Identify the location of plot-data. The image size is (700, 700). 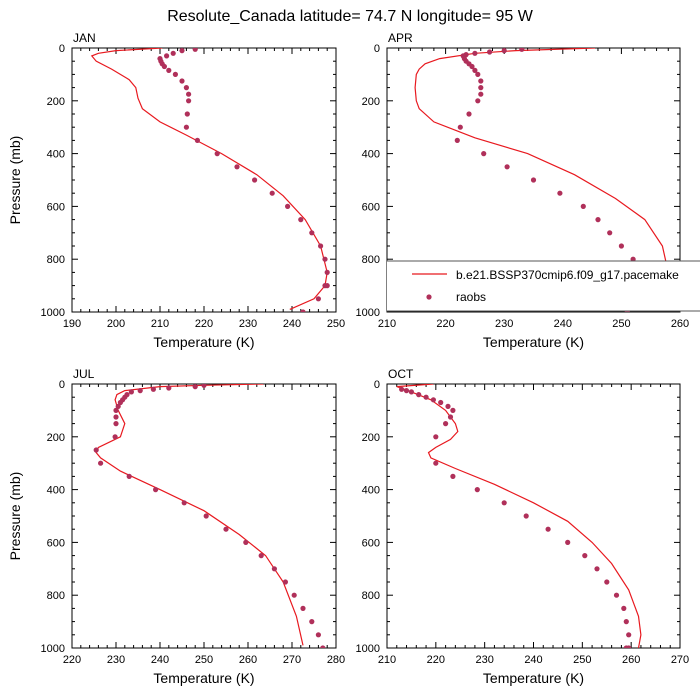
(519, 516).